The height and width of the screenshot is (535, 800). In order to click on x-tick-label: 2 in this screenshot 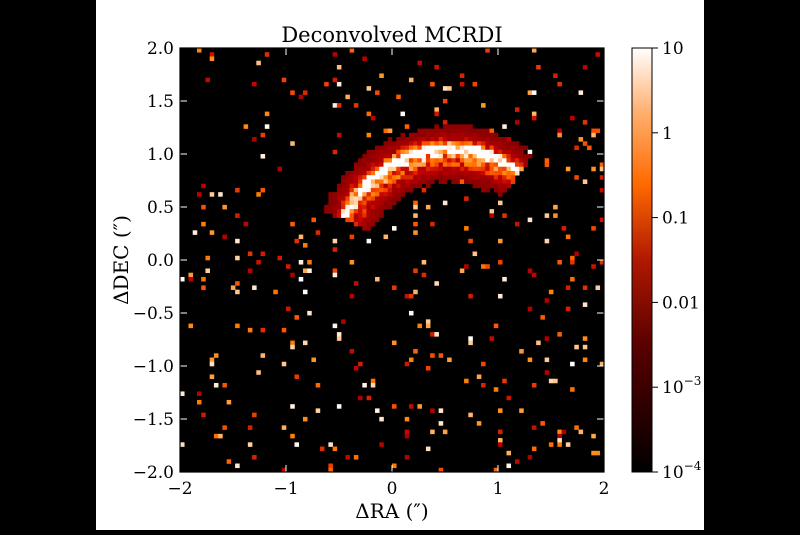, I will do `click(604, 489)`.